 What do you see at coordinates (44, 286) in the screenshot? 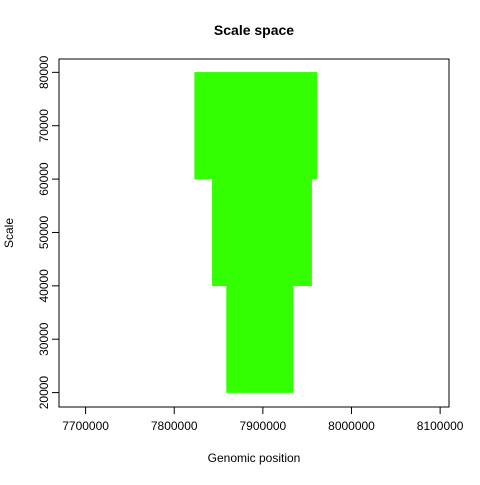
I see `y-tick-label: 40000` at bounding box center [44, 286].